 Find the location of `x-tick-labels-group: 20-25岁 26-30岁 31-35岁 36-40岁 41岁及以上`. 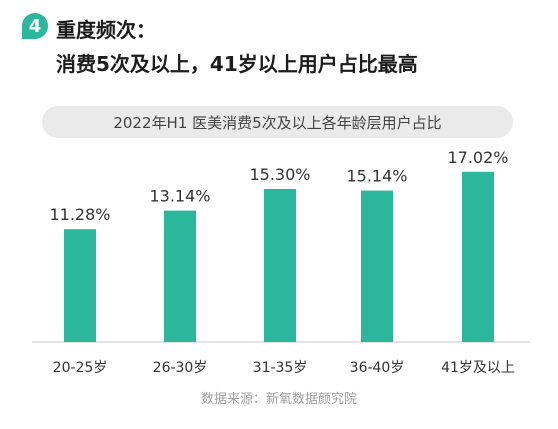

x-tick-labels-group: 20-25岁 26-30岁 31-35岁 36-40岁 41岁及以上 is located at coordinates (284, 368).